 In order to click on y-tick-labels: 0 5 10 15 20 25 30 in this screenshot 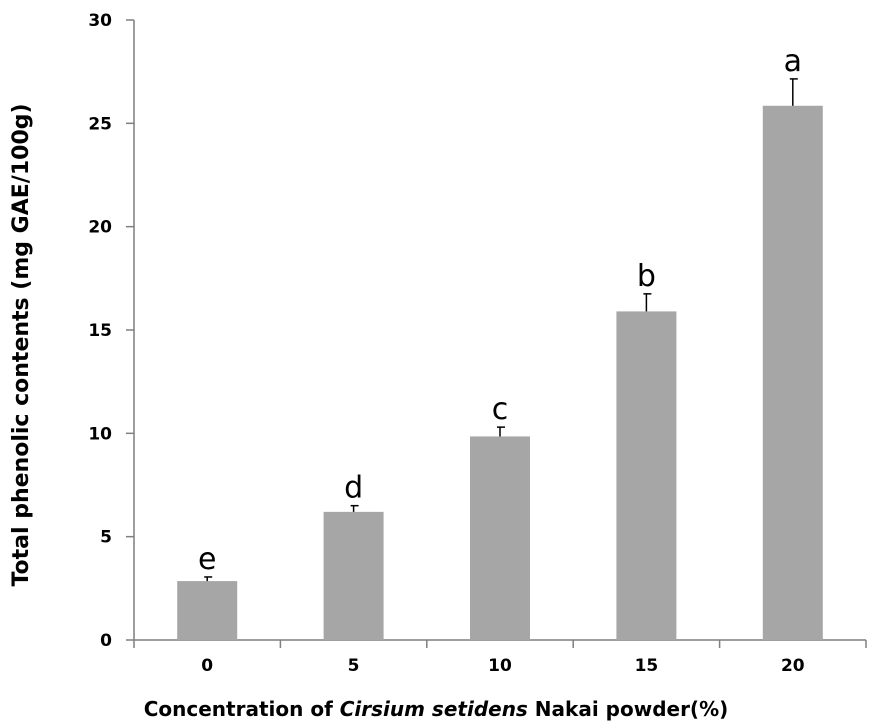, I will do `click(100, 331)`.